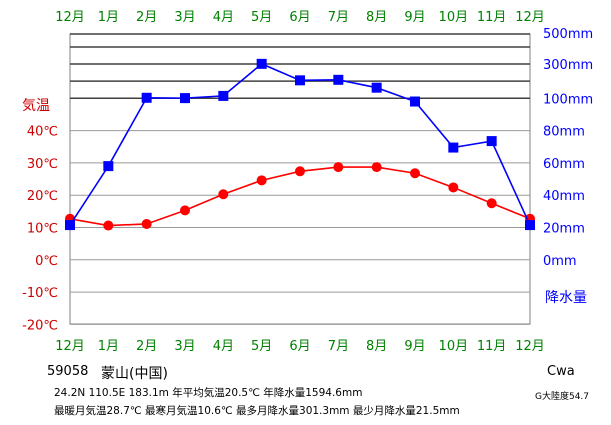 The image size is (611, 425). Describe the element at coordinates (261, 17) in the screenshot. I see `month-label-top: 5月` at that location.